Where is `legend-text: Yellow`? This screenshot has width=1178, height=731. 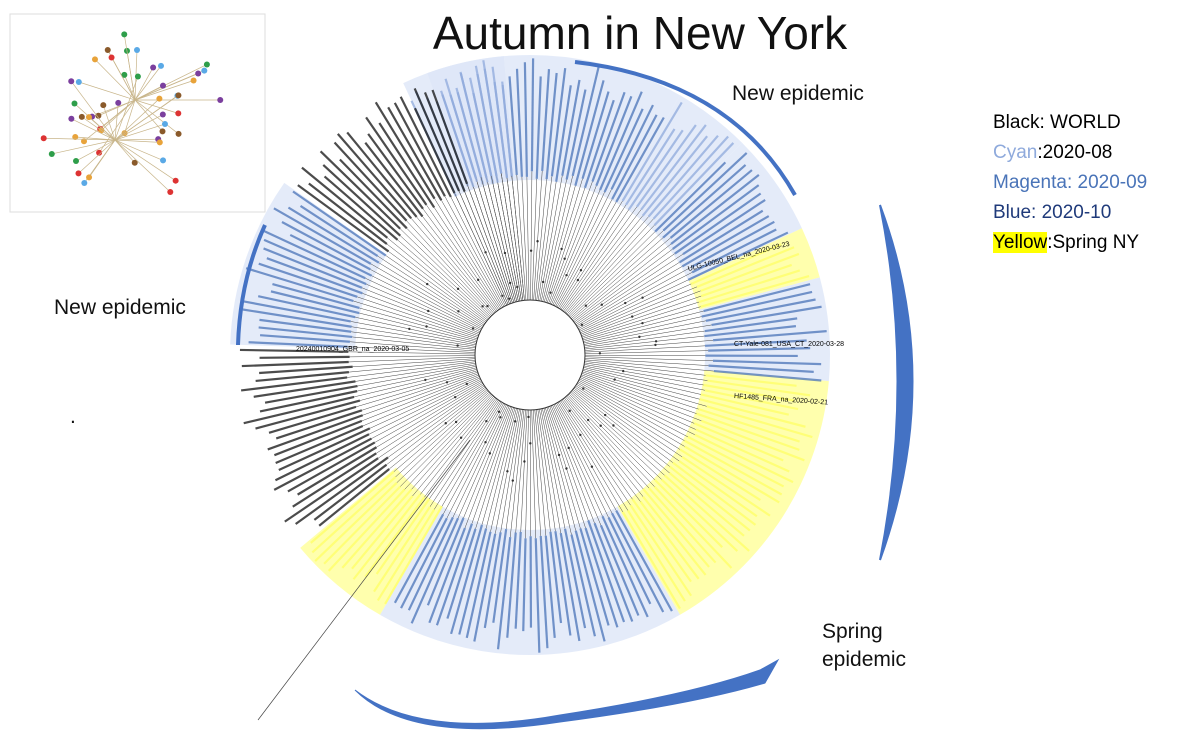
legend-text: Yellow is located at coordinates (1020, 242).